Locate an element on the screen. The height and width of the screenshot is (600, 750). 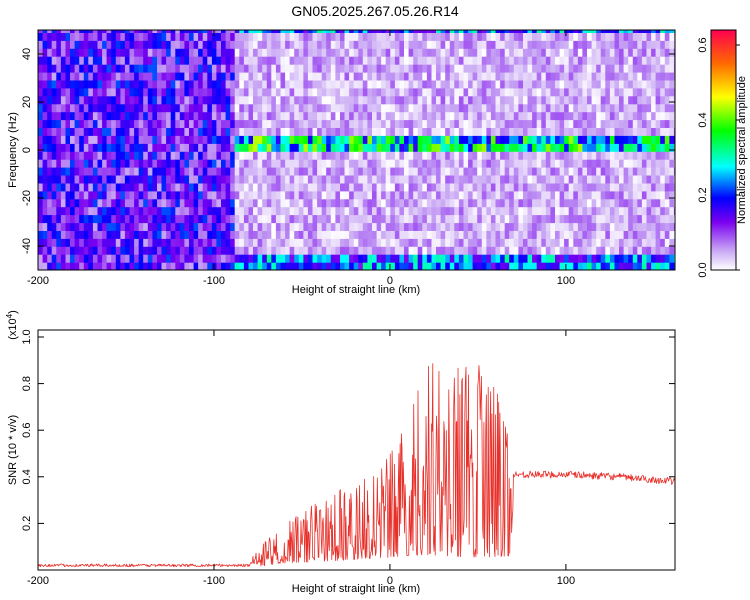
heatmap-cell-1967 is located at coordinates (329, 155).